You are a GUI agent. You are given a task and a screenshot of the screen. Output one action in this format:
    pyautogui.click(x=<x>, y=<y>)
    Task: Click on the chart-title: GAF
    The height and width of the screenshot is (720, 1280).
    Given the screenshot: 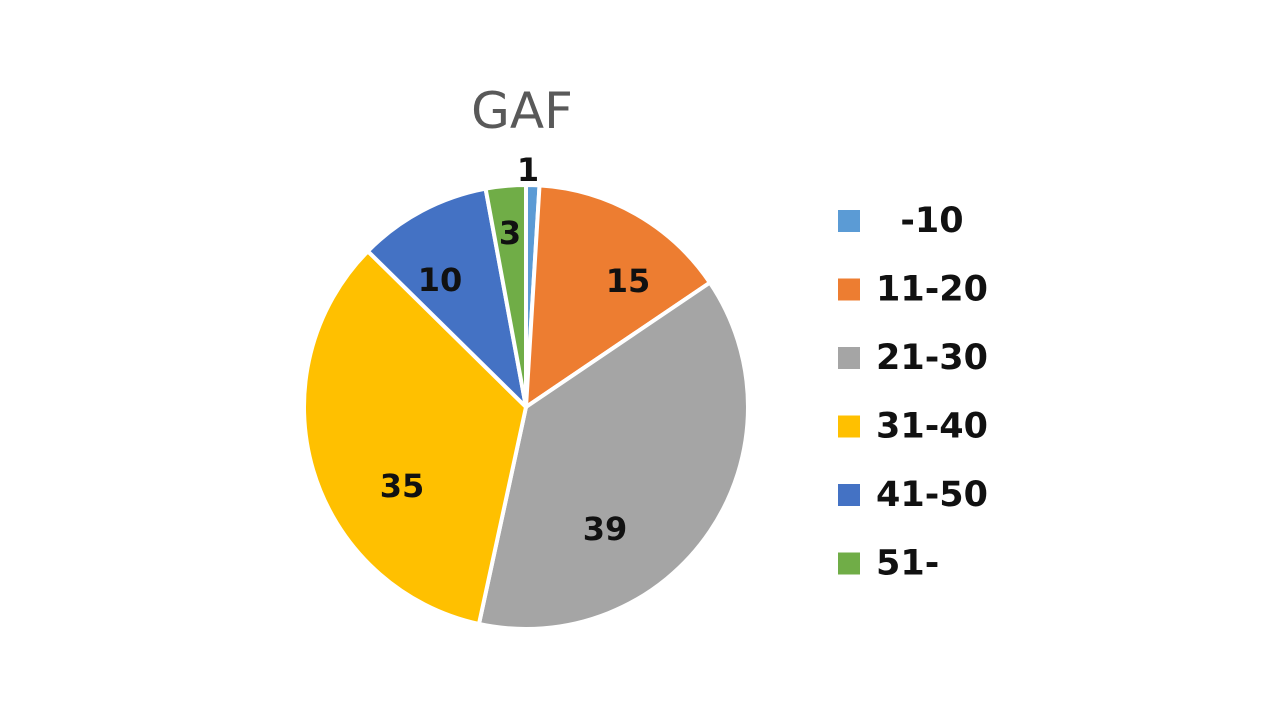 What is the action you would take?
    pyautogui.click(x=522, y=111)
    